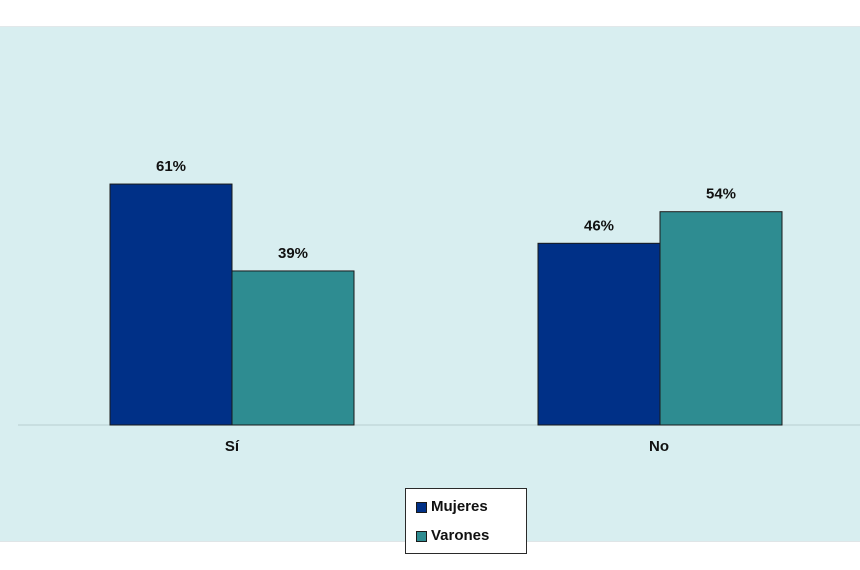  Describe the element at coordinates (659, 446) in the screenshot. I see `category-label-no: No` at that location.